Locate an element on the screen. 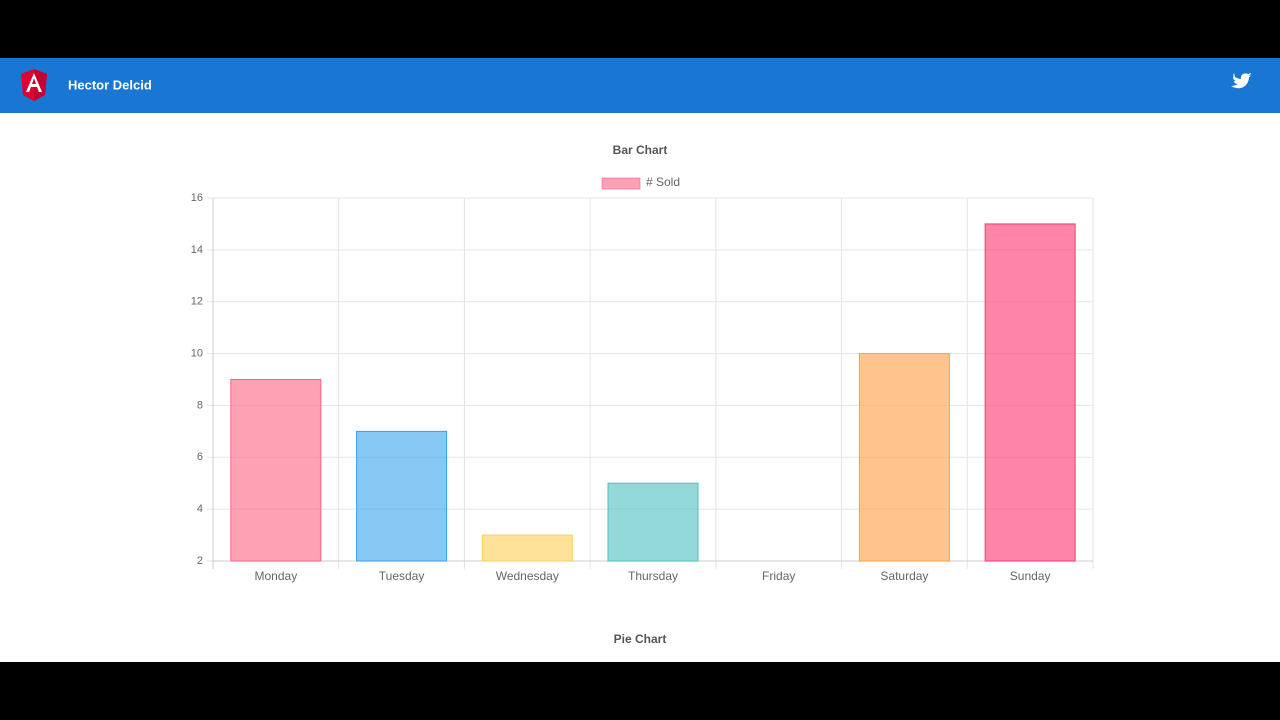 The image size is (1280, 720). y-tick-label: 6 is located at coordinates (200, 457).